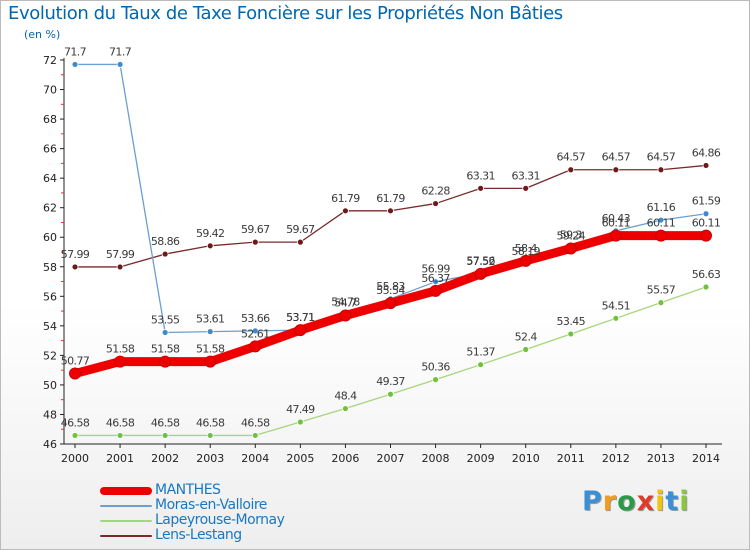  Describe the element at coordinates (50, 326) in the screenshot. I see `y-tick-label: 54` at that location.